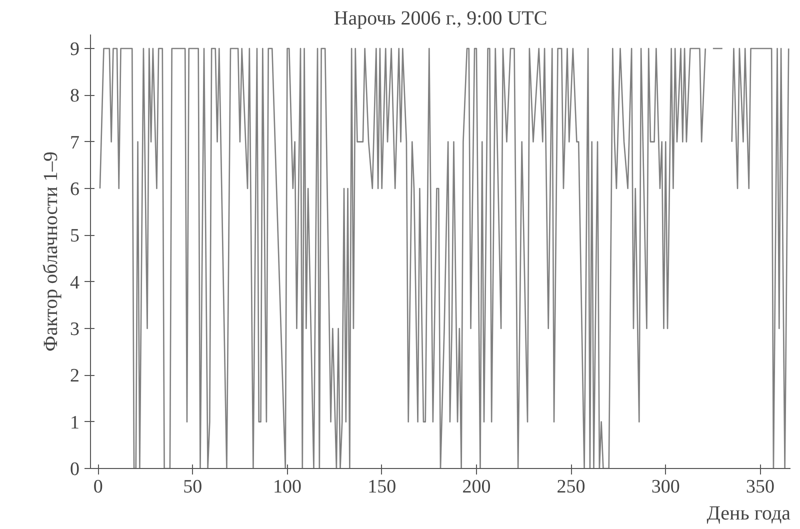  Describe the element at coordinates (75, 236) in the screenshot. I see `y-tick-label: 5` at that location.